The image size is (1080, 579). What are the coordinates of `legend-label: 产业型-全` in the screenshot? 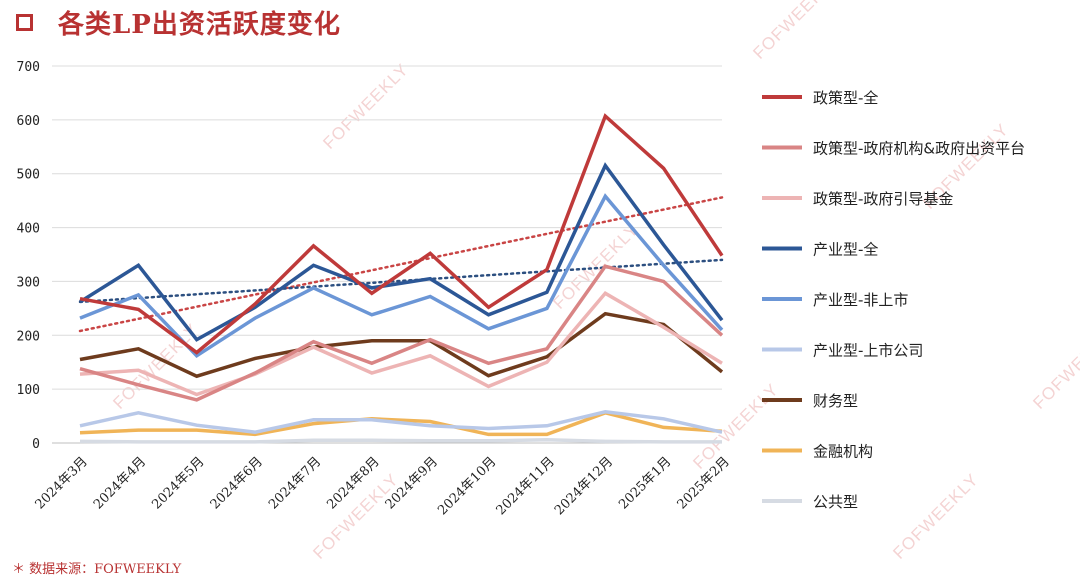 It's located at (845, 250).